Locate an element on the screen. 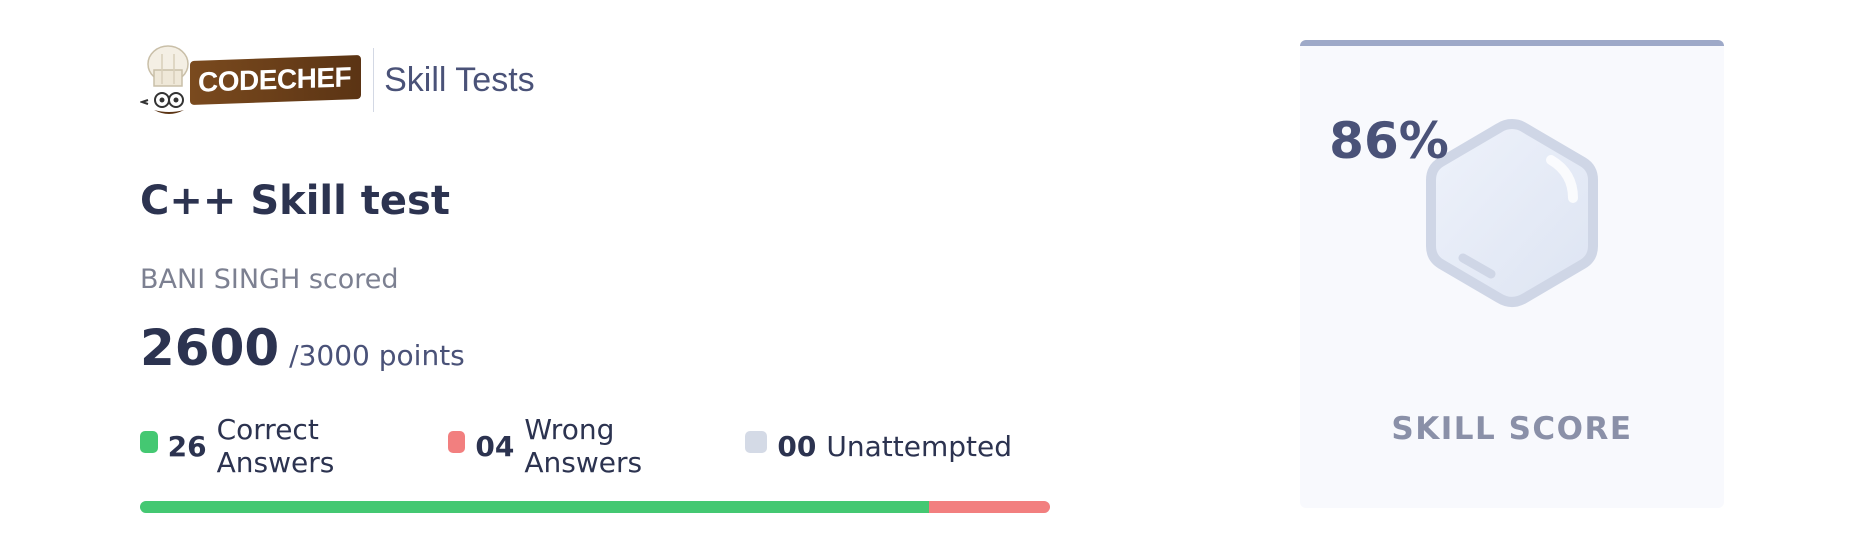  logo-wordmark: CODECHEF is located at coordinates (276, 80).